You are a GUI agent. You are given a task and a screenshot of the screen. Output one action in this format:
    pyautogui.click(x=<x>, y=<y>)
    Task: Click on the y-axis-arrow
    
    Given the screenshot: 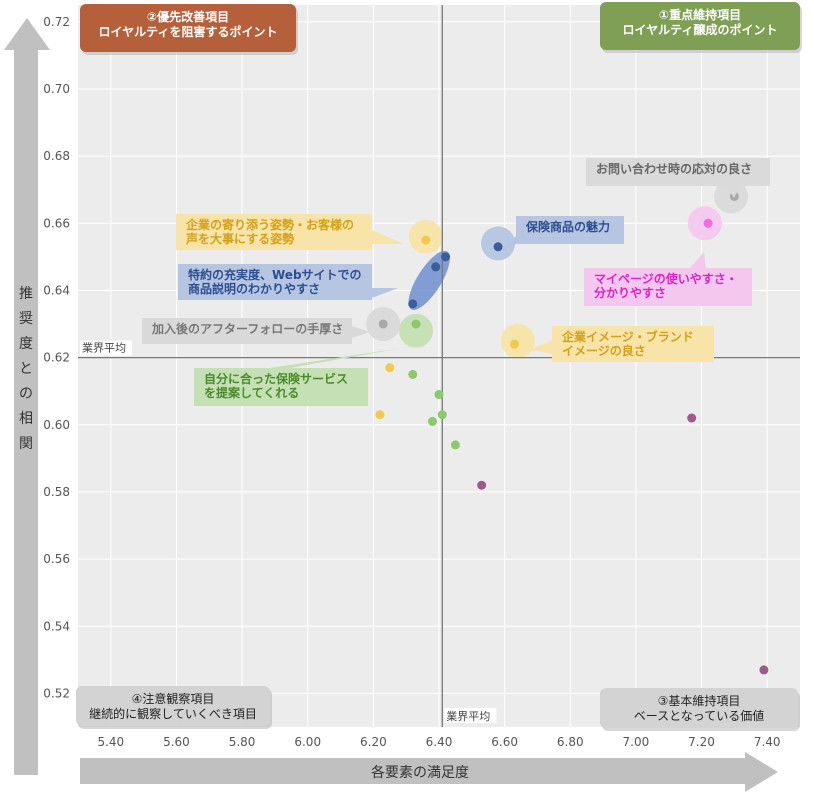 What is the action you would take?
    pyautogui.click(x=27, y=396)
    